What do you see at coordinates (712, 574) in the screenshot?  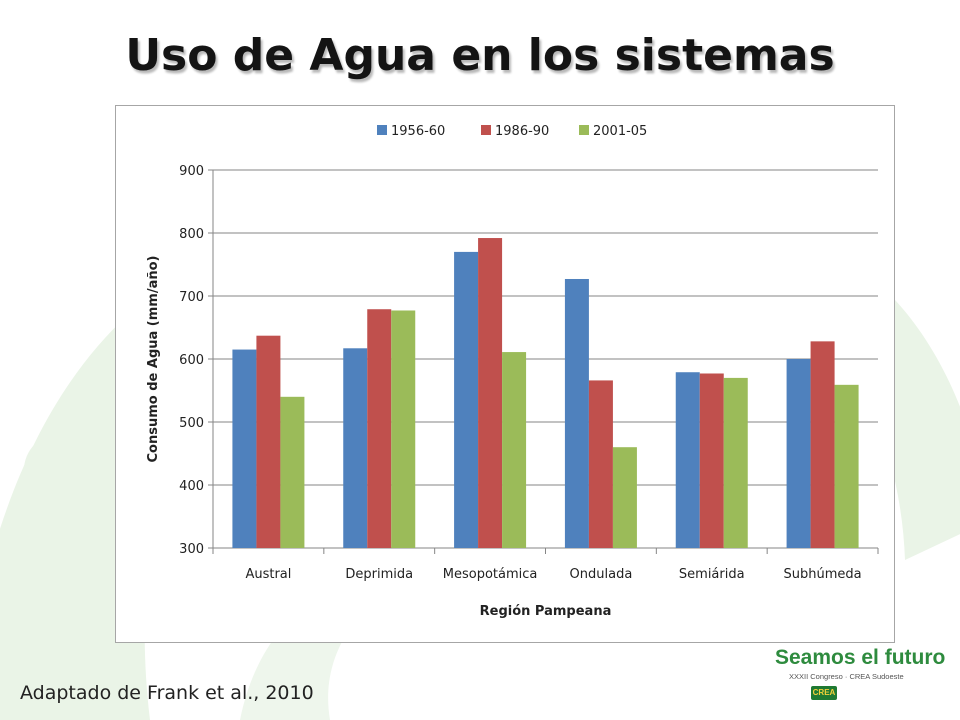 I see `x-tick-label: Semiárida` at bounding box center [712, 574].